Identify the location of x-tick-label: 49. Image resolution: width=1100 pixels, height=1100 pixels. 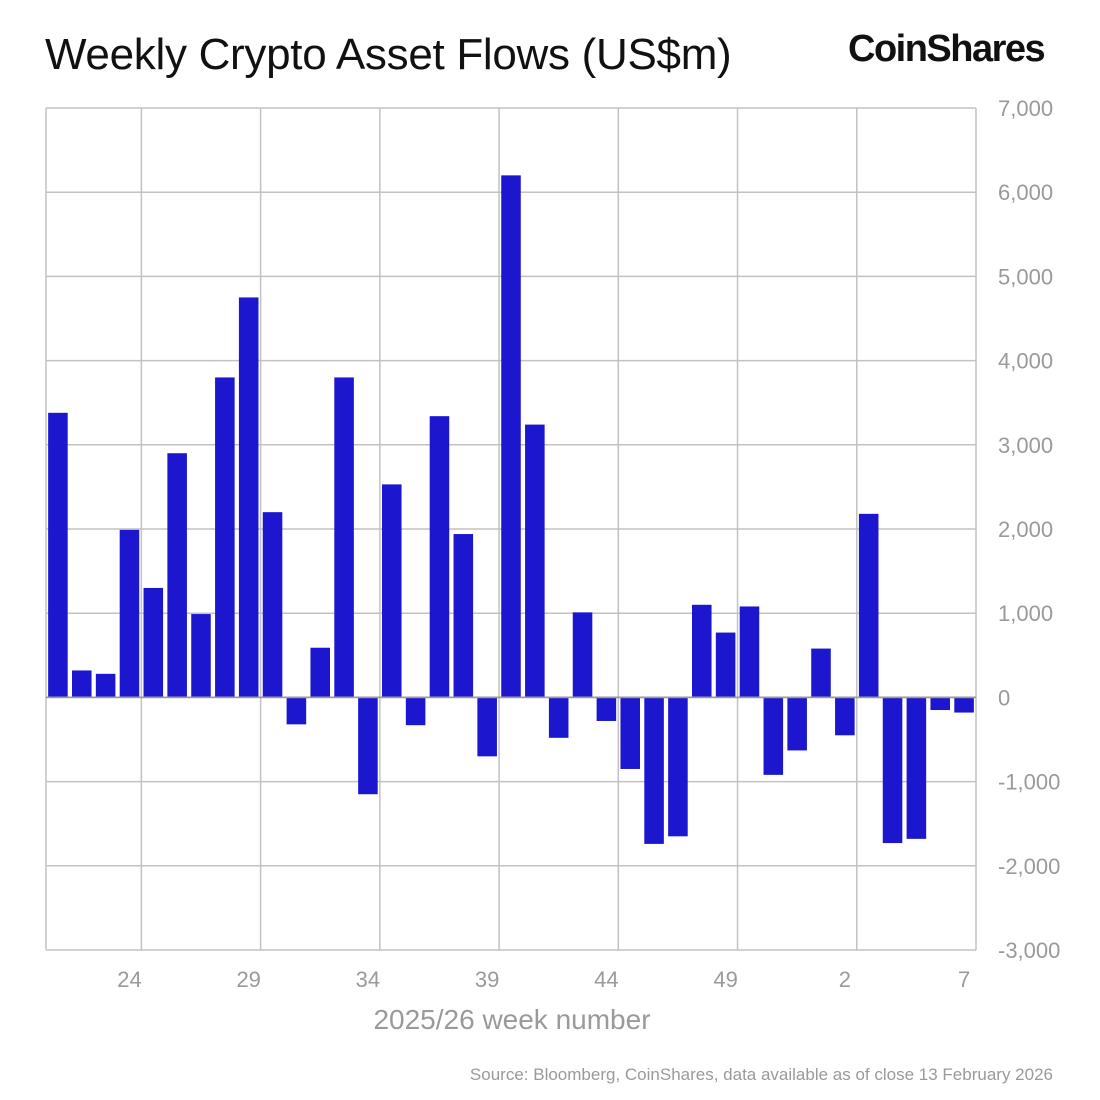
(725, 979).